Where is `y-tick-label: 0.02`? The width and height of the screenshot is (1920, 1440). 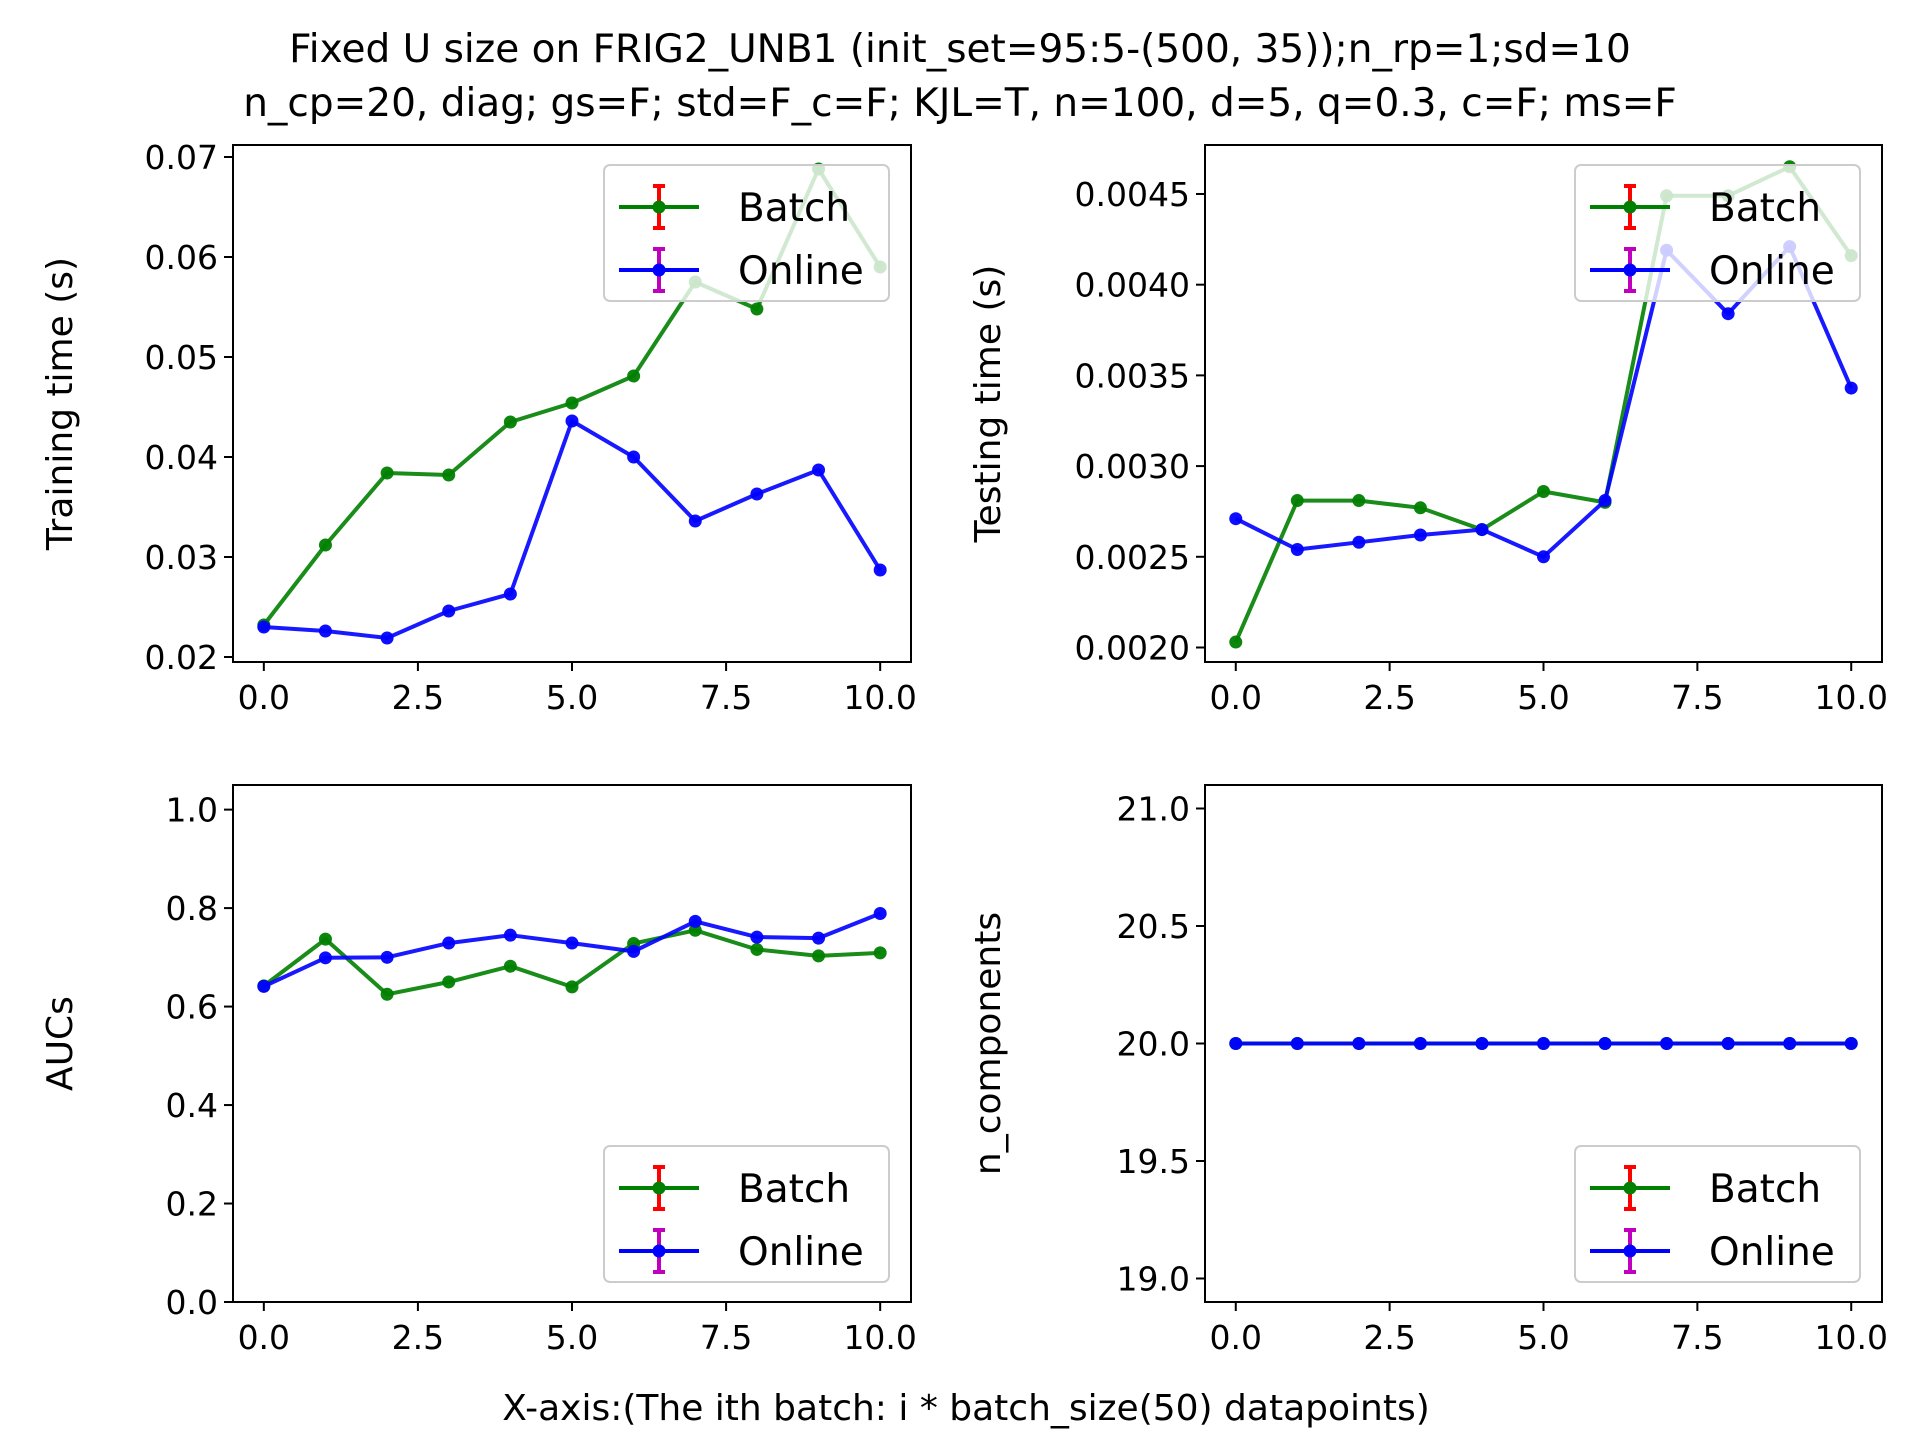
y-tick-label: 0.02 is located at coordinates (181, 657).